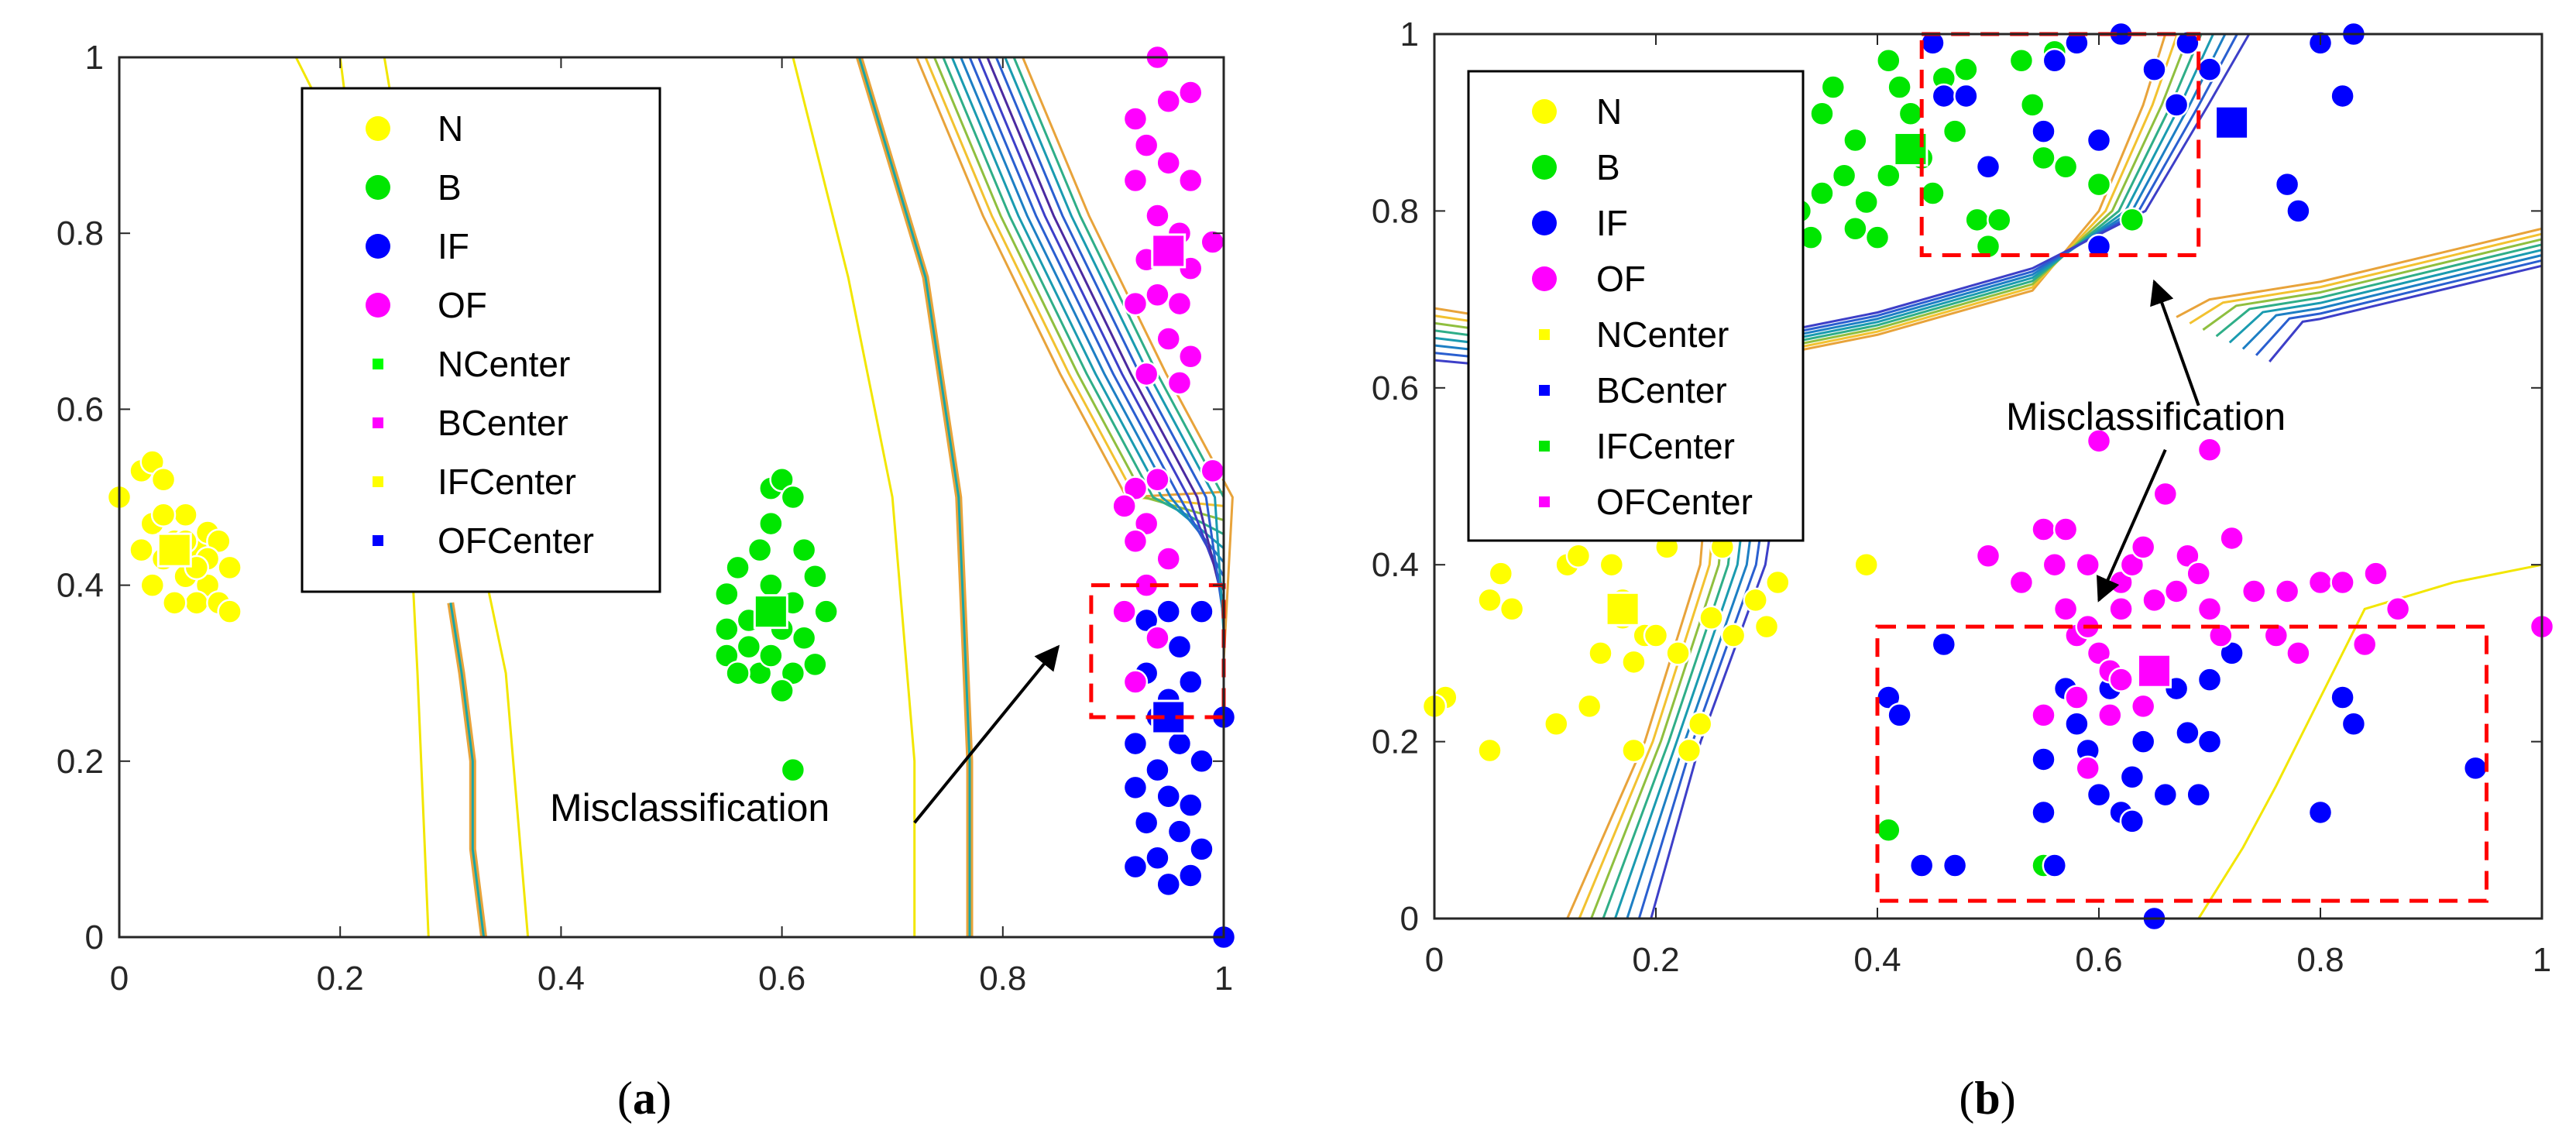  Describe the element at coordinates (504, 364) in the screenshot. I see `legend-label: NCenter` at that location.